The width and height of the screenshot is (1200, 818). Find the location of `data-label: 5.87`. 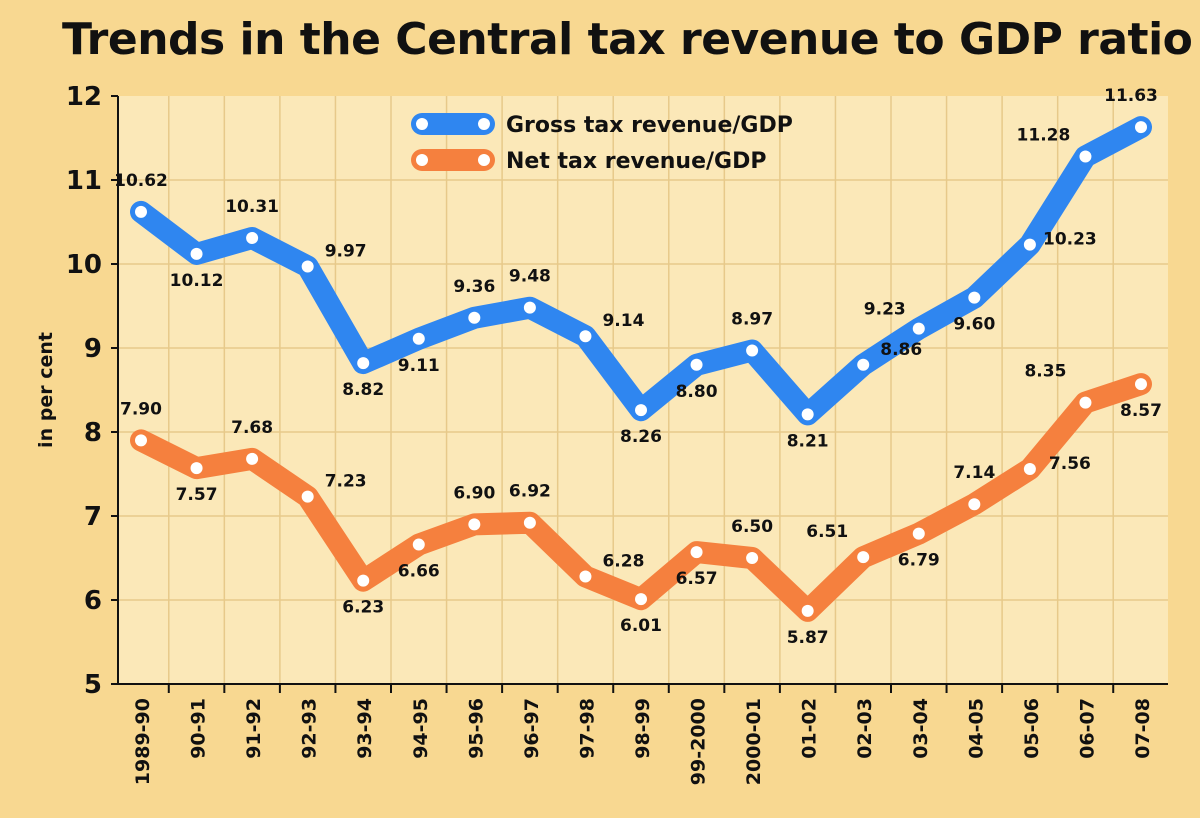

data-label: 5.87 is located at coordinates (808, 638).